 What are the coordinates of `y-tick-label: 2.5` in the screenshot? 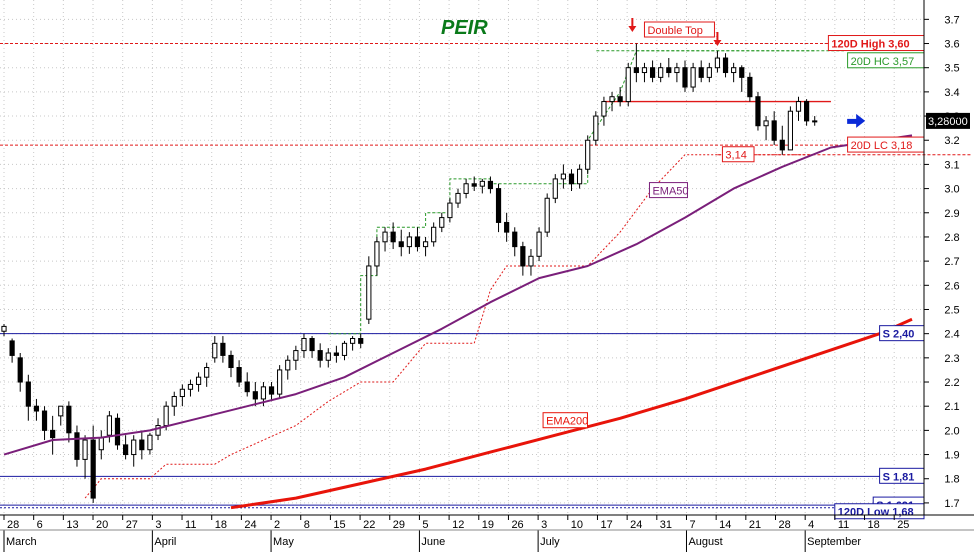 It's located at (951, 310).